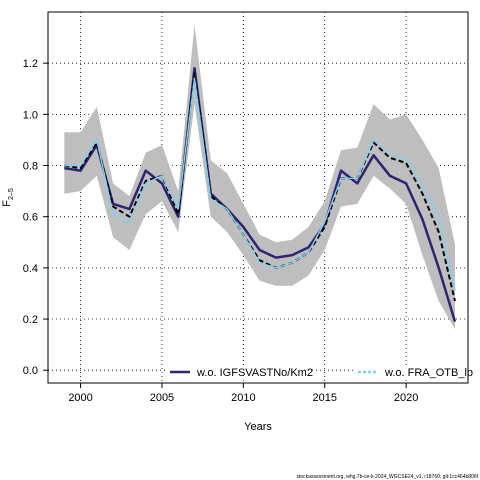 The image size is (480, 480). Describe the element at coordinates (30, 64) in the screenshot. I see `y-tick-label: 1.2` at that location.